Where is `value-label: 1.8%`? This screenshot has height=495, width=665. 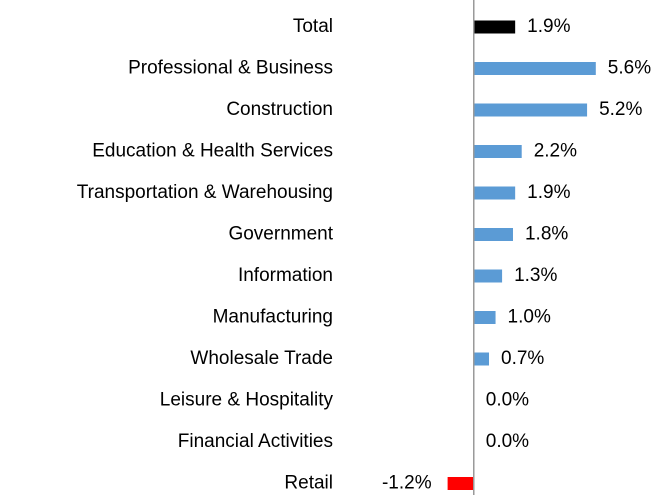
value-label: 1.8% is located at coordinates (546, 234).